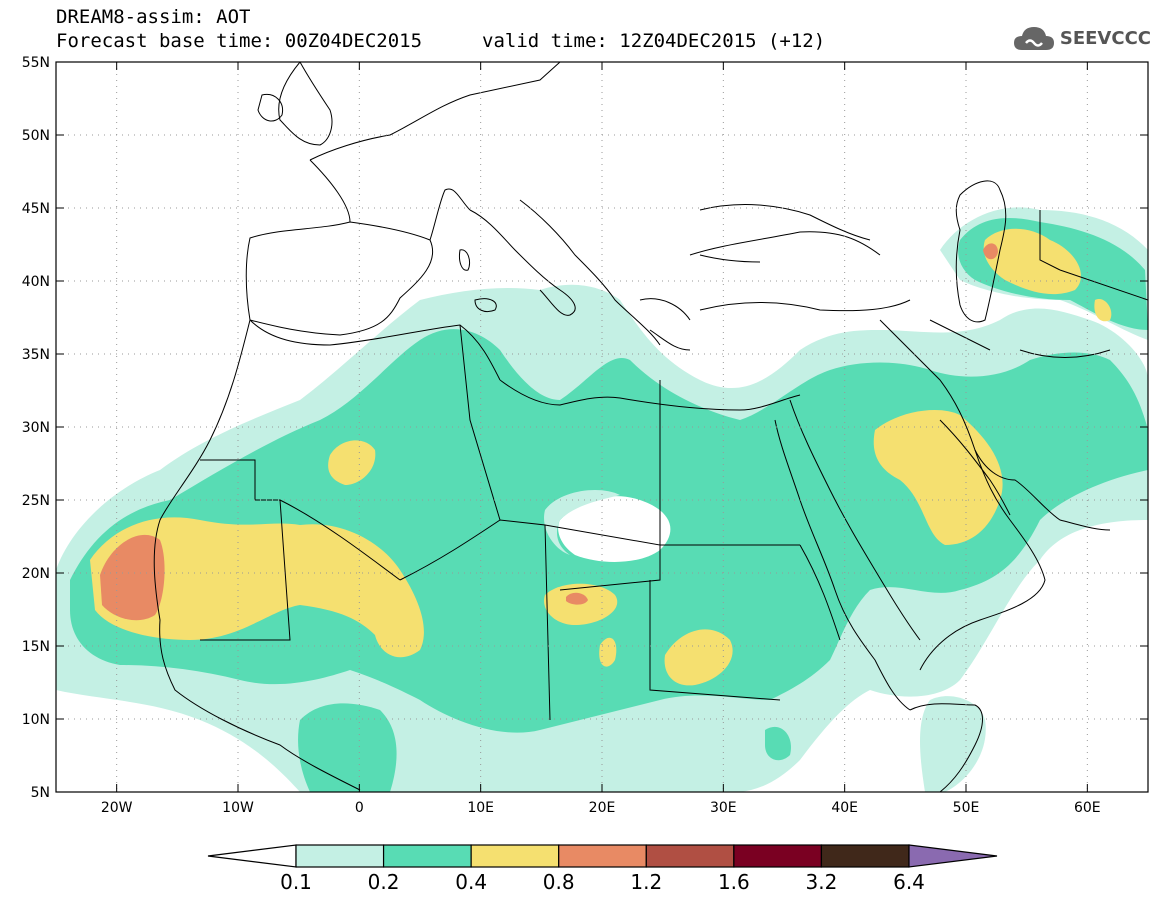 The image size is (1165, 905). What do you see at coordinates (359, 808) in the screenshot?
I see `lon-tick-label: 0` at bounding box center [359, 808].